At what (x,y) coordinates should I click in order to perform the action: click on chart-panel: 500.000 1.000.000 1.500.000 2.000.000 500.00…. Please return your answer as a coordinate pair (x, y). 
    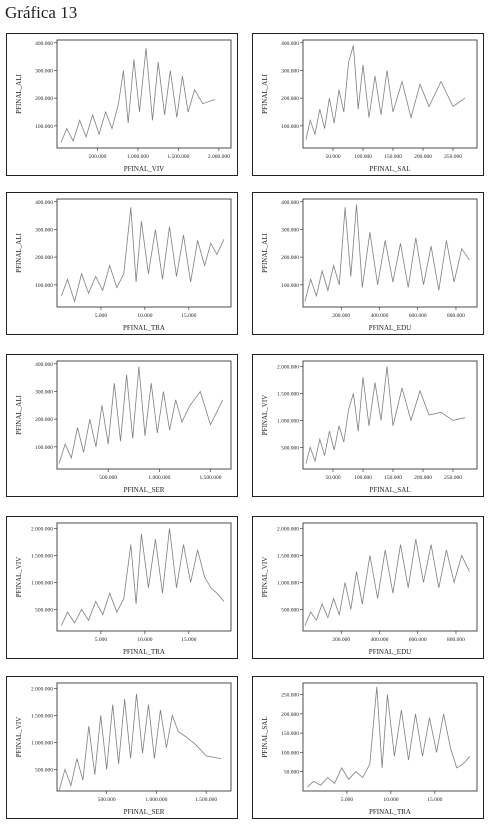
    Looking at the image, I should click on (122, 747).